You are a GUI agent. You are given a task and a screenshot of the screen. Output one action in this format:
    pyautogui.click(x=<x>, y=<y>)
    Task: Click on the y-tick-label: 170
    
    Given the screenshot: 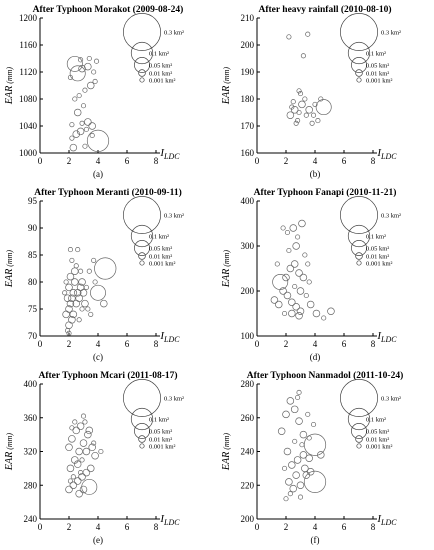 What is the action you would take?
    pyautogui.click(x=248, y=126)
    